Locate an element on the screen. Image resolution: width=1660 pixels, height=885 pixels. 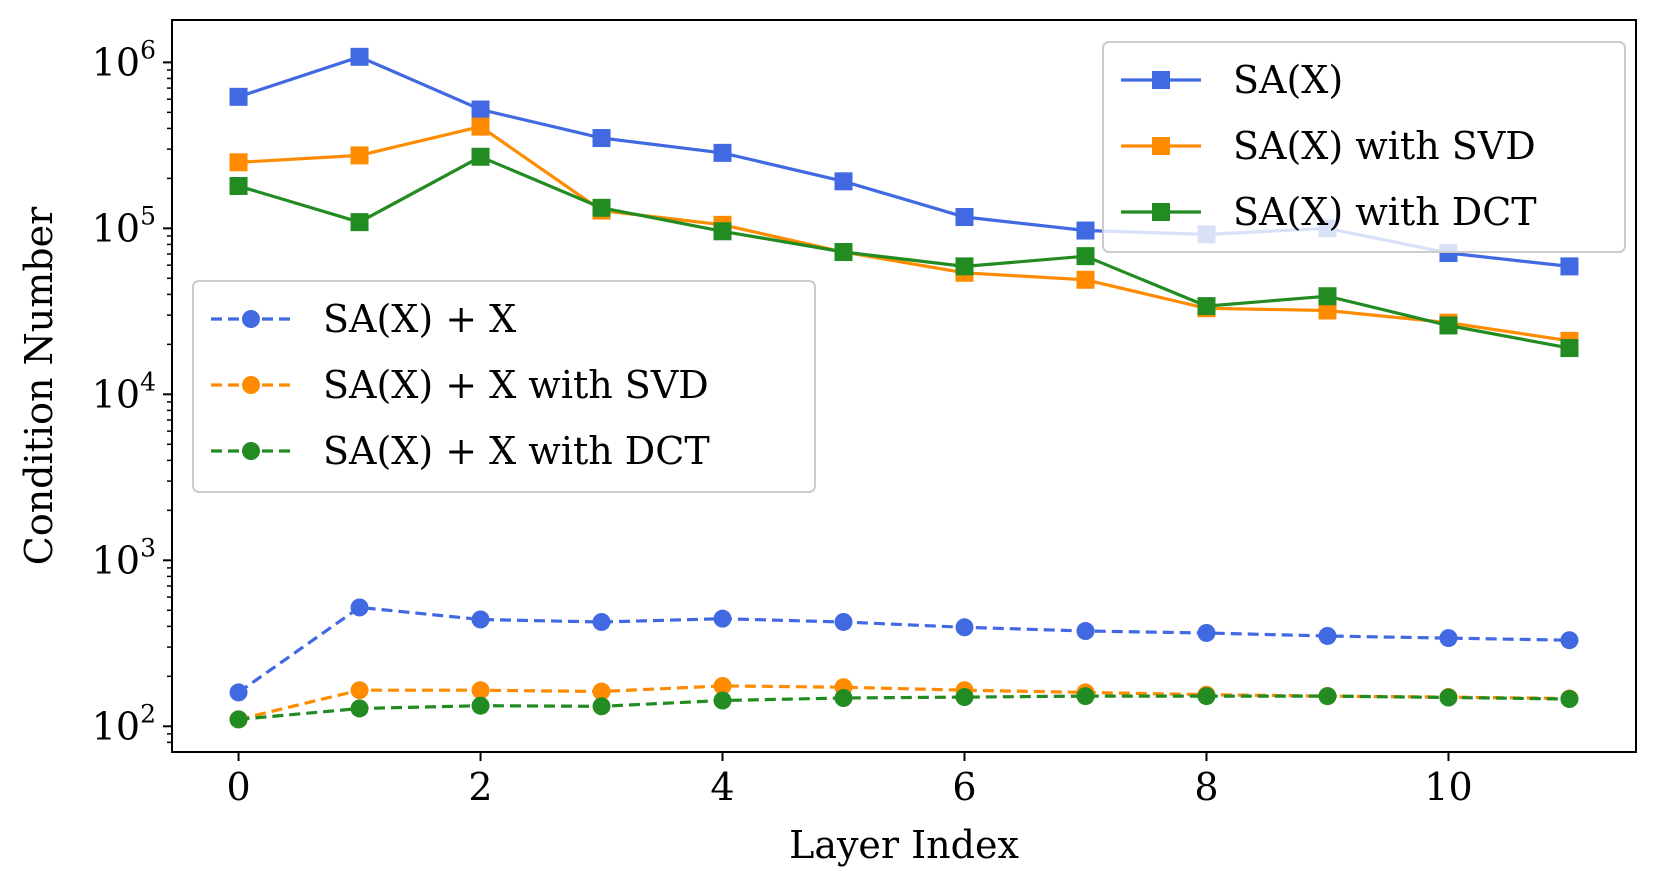
y-tick-label: 10⁴ is located at coordinates (124, 391).